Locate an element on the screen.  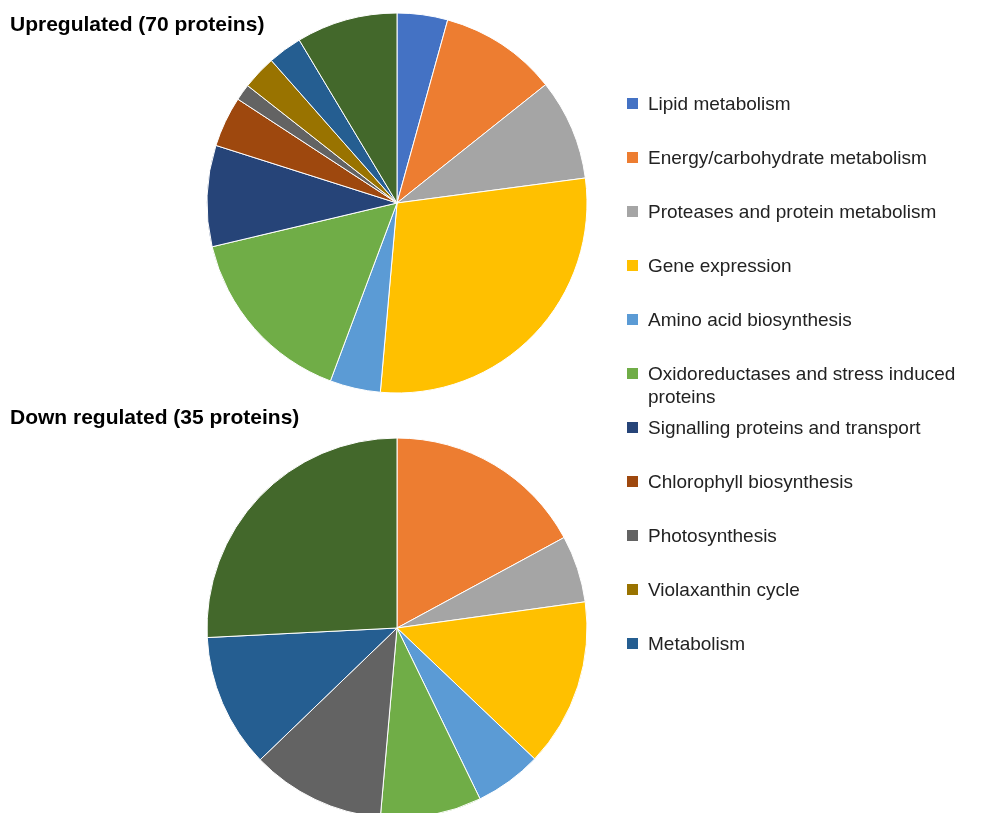
legend-label: Lipid metabolism is located at coordinates (719, 103).